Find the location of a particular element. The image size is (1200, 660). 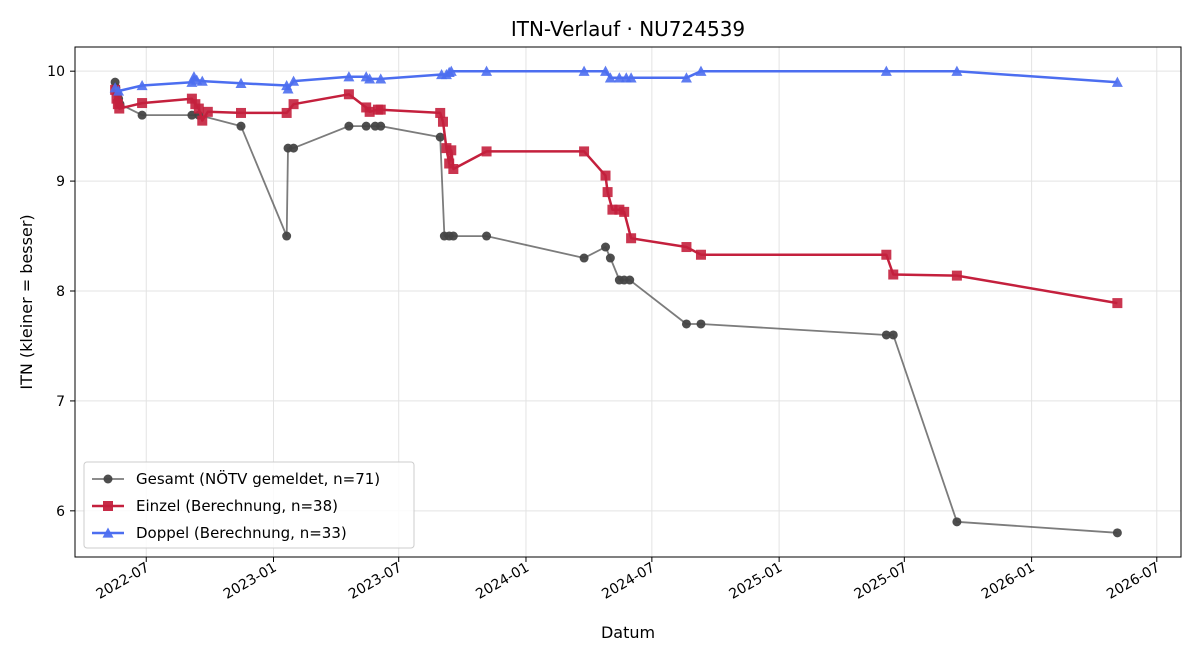

y-tick-label: 6 is located at coordinates (60, 512).